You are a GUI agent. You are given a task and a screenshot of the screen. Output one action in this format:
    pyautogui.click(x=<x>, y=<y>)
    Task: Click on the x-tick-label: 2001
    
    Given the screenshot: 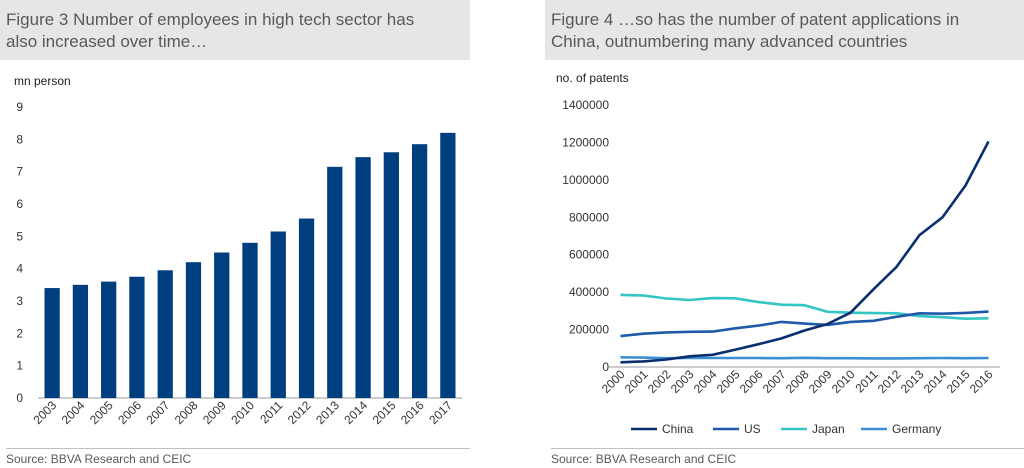 What is the action you would take?
    pyautogui.click(x=636, y=381)
    